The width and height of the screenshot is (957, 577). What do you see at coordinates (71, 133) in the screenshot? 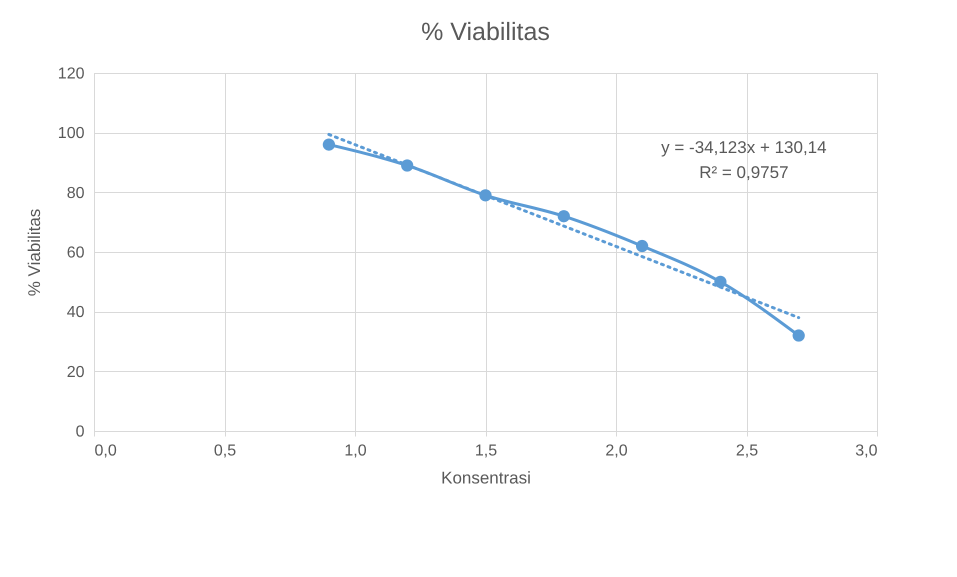
I see `y-tick-label: 100` at bounding box center [71, 133].